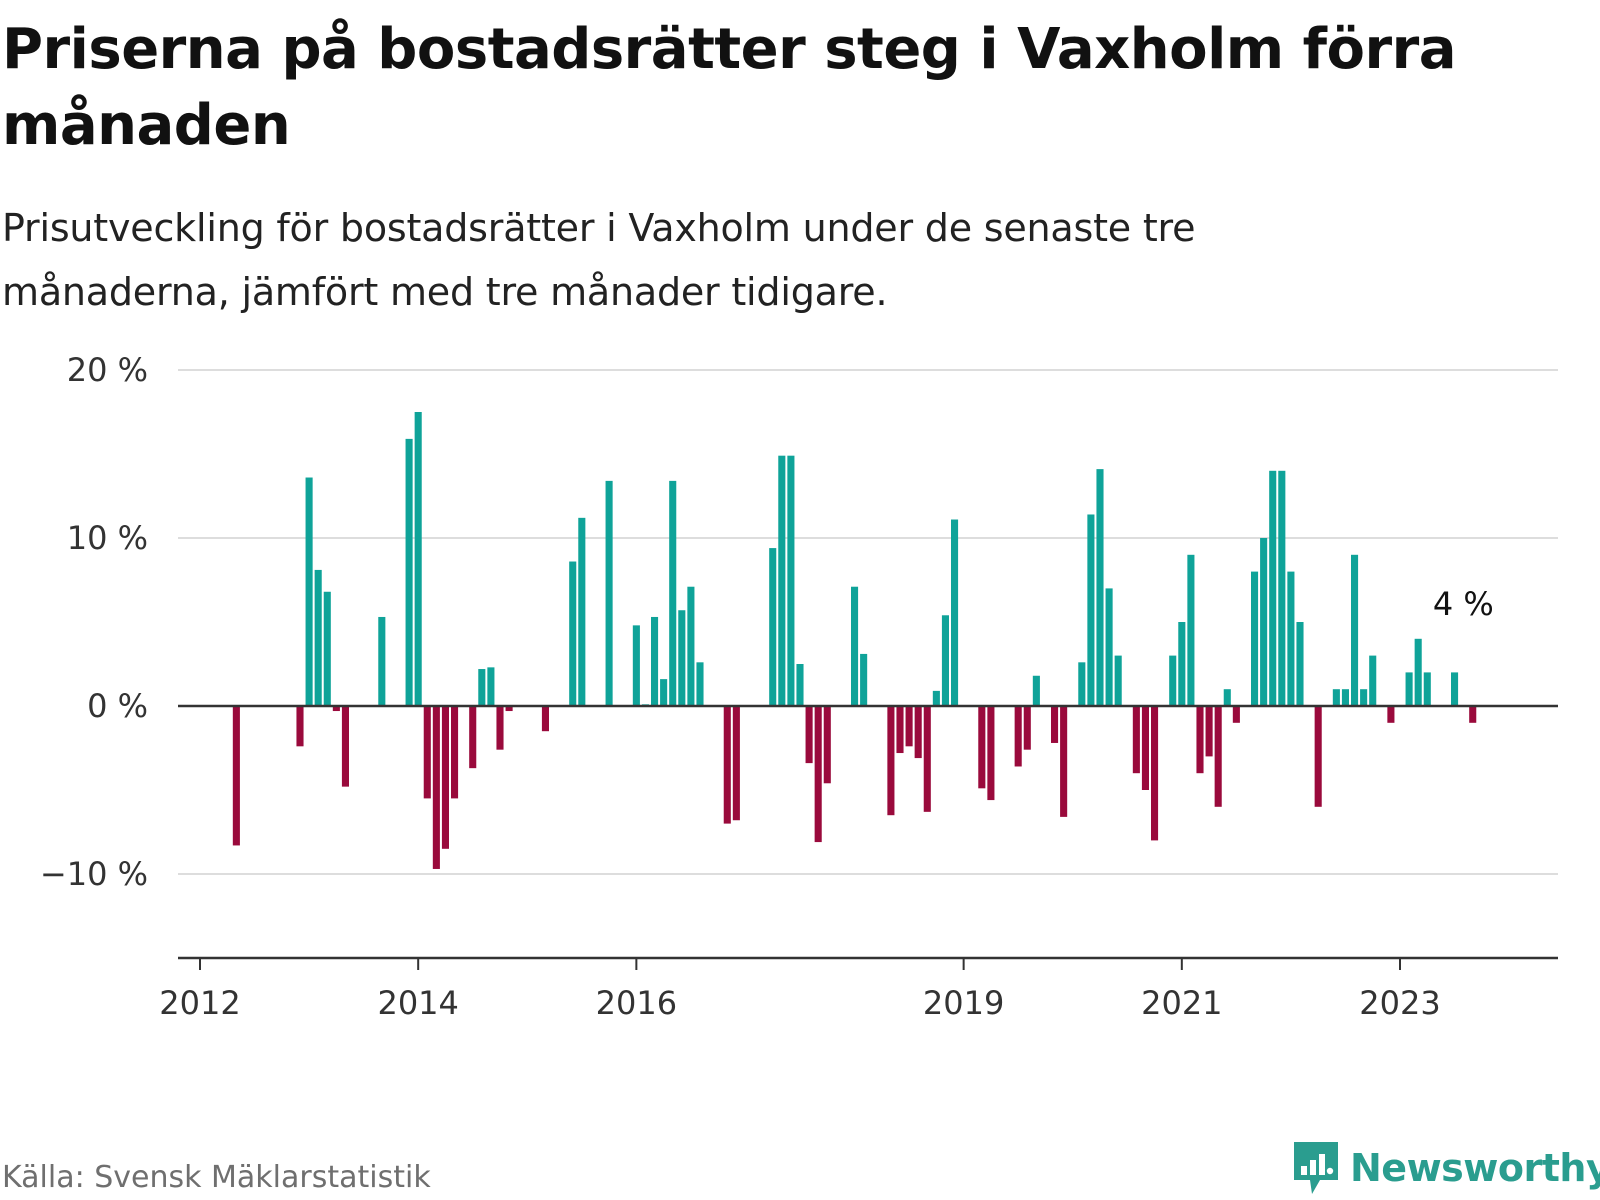  I want to click on x-tick-label: 2021, so click(1181, 1002).